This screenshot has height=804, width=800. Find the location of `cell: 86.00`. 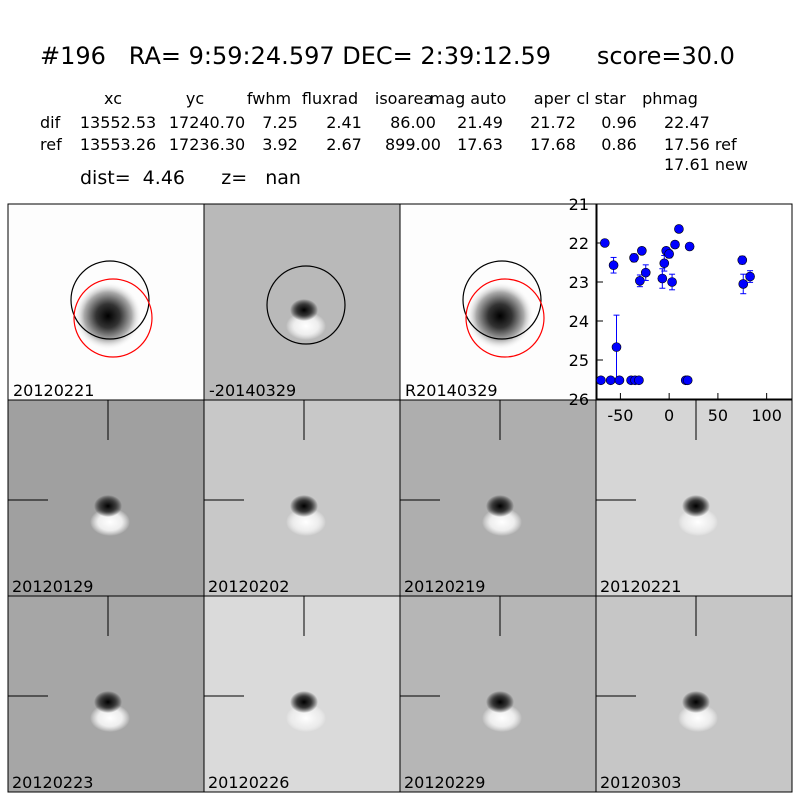

cell: 86.00 is located at coordinates (413, 122).